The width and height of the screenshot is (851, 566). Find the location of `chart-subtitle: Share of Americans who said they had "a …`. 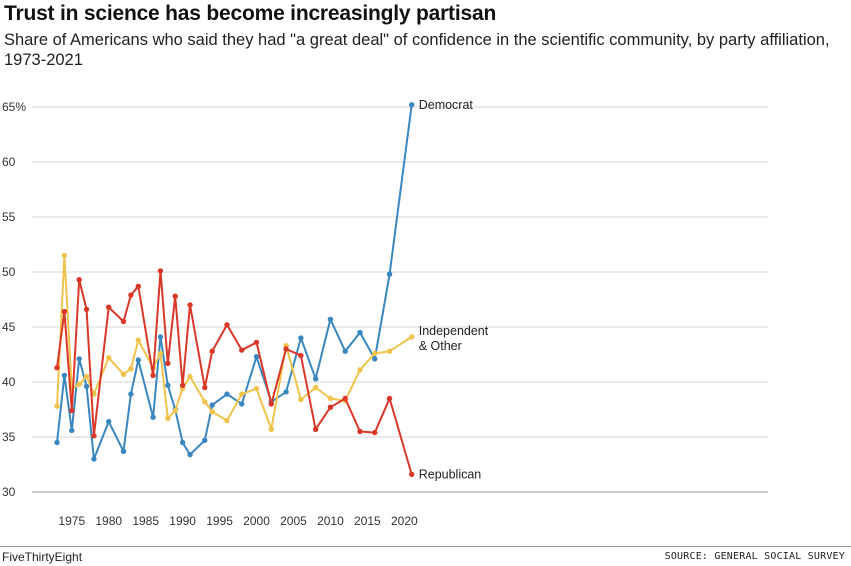

chart-subtitle: Share of Americans who said they had "a … is located at coordinates (417, 50).